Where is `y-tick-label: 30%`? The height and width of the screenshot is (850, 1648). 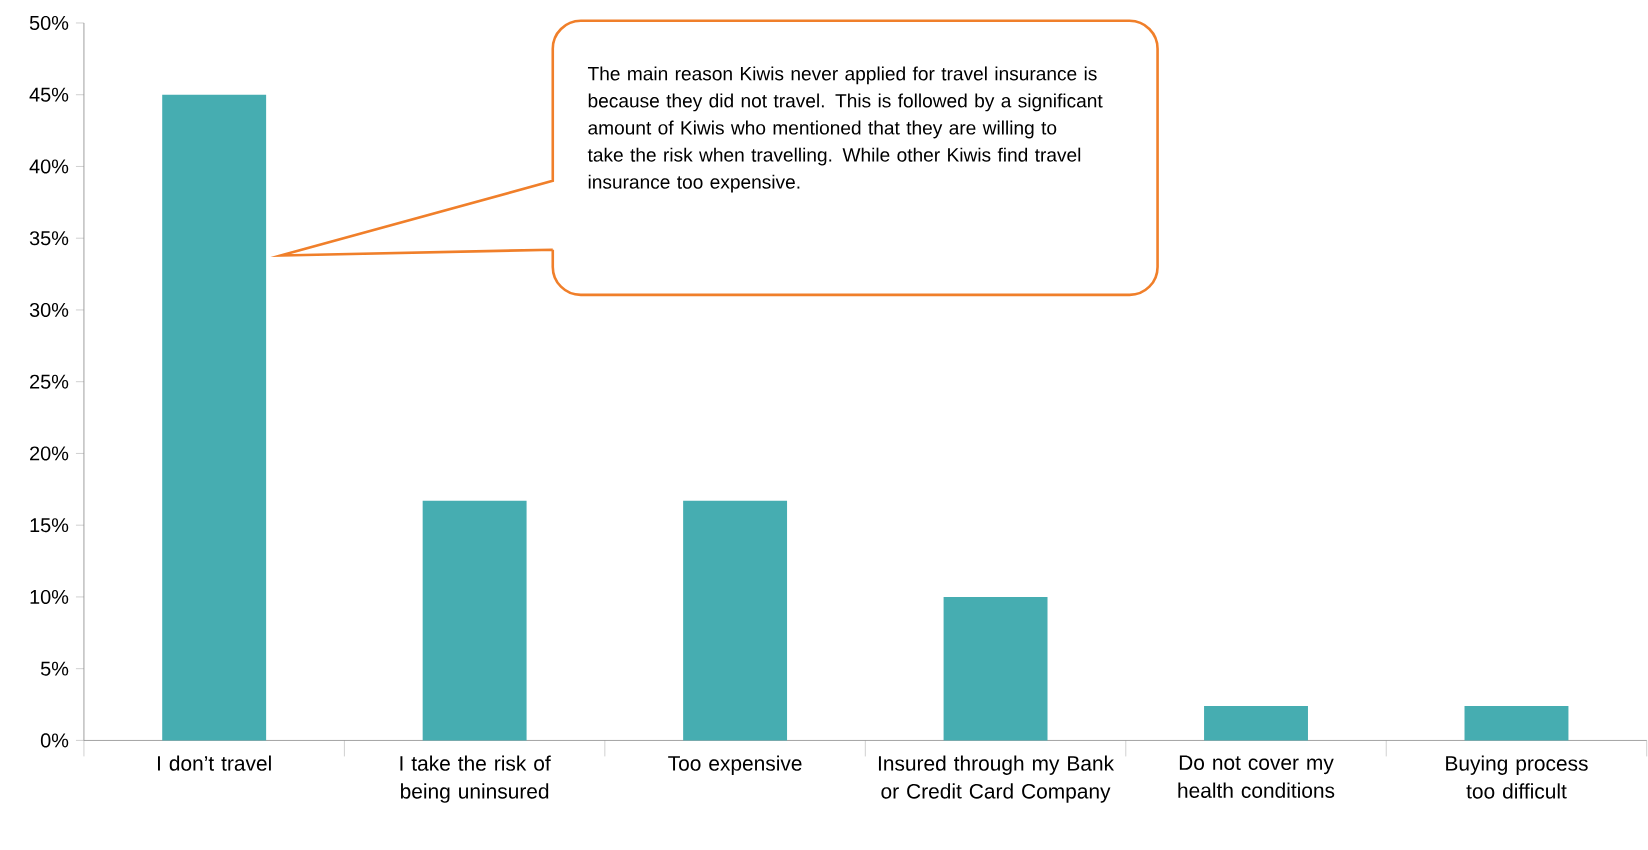
y-tick-label: 30% is located at coordinates (49, 309).